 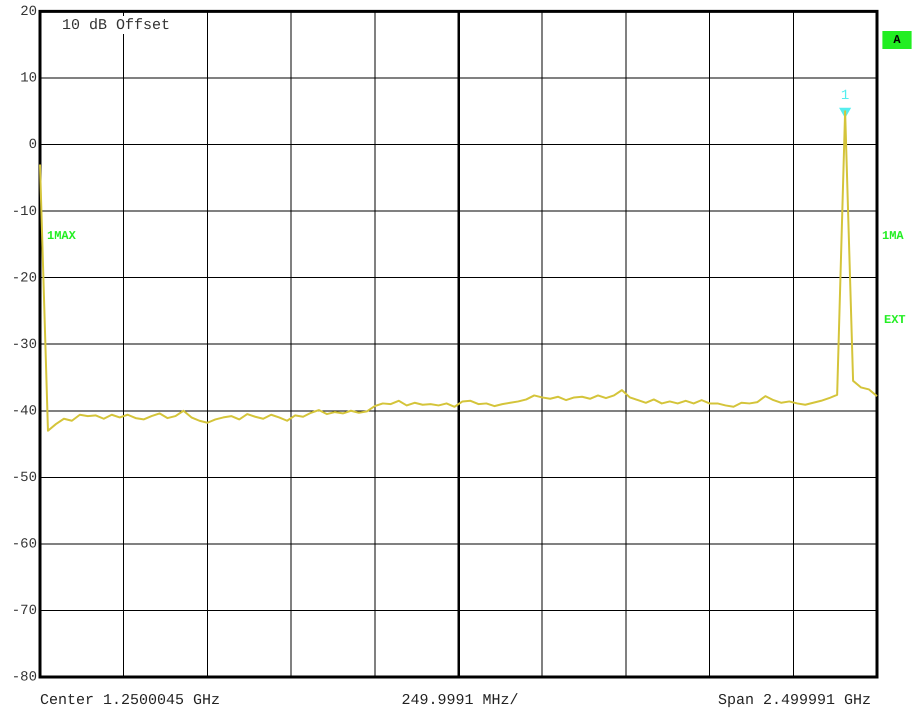 What do you see at coordinates (893, 236) in the screenshot?
I see `text: 1MA` at bounding box center [893, 236].